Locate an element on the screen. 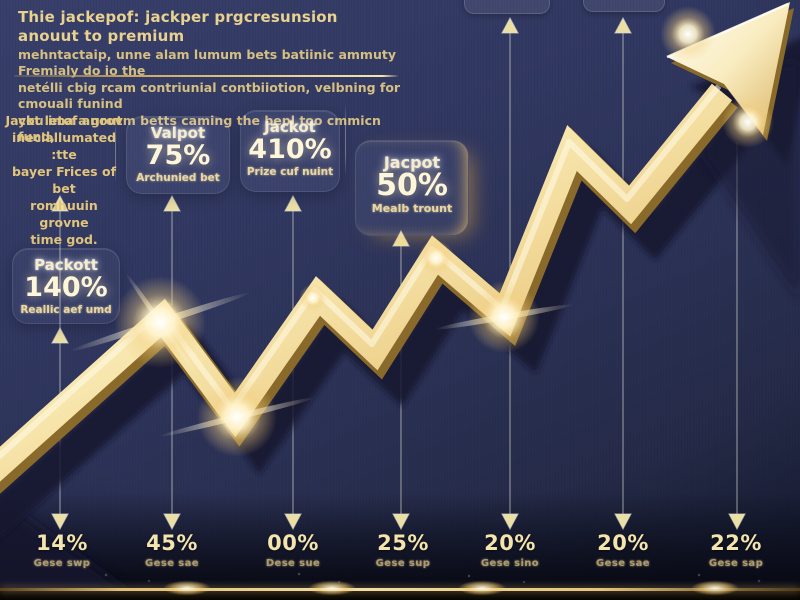 The width and height of the screenshot is (800, 600). header-divider is located at coordinates (206, 76).